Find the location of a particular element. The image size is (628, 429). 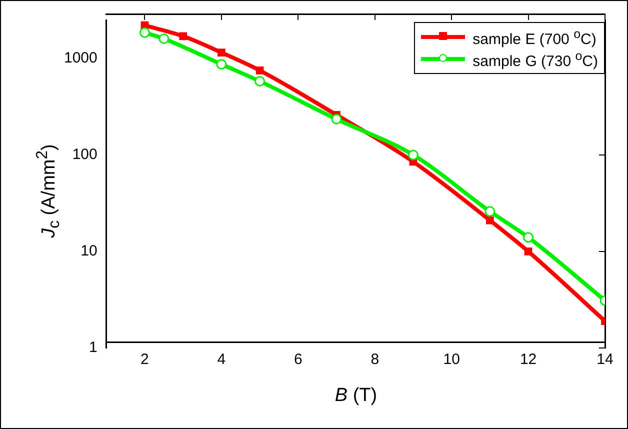

x-tick-label: 14 is located at coordinates (605, 359).